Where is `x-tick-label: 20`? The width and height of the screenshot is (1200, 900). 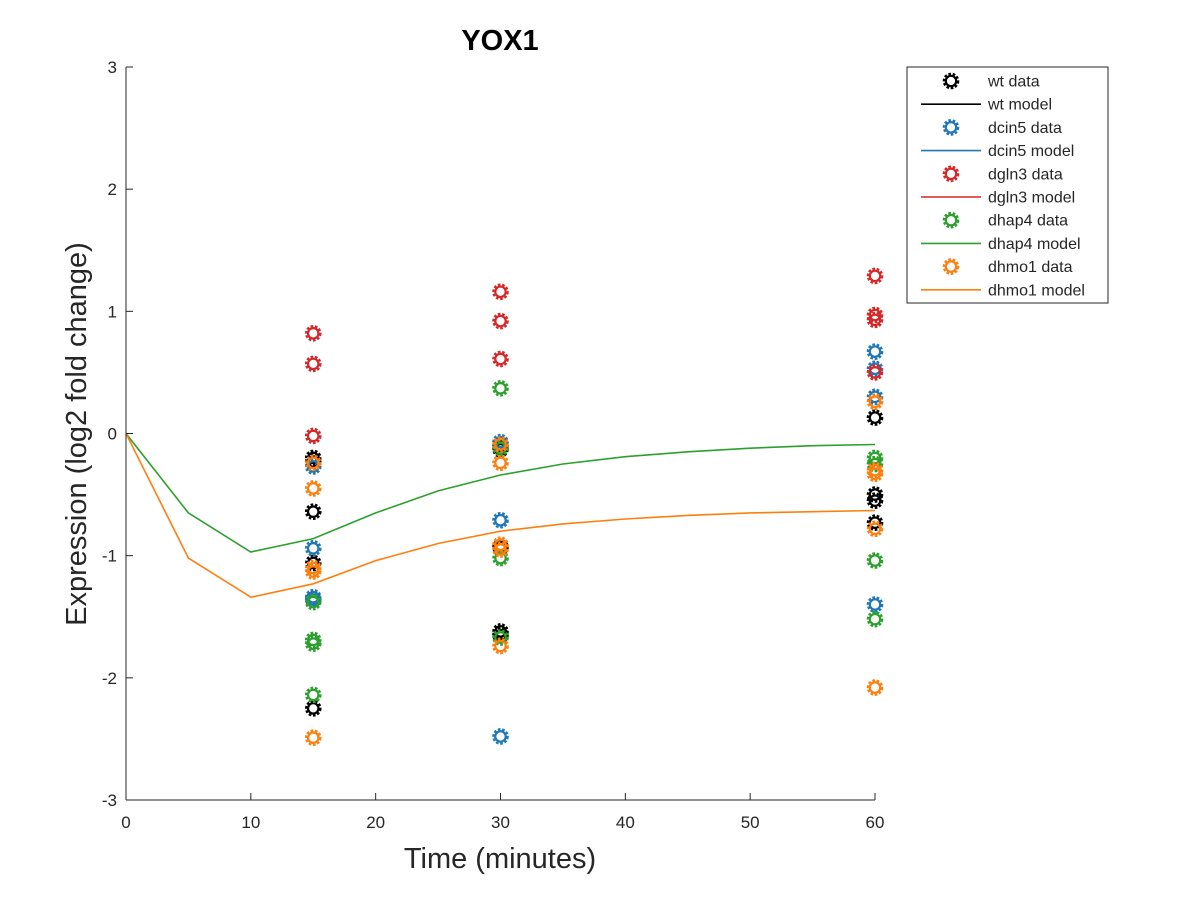 x-tick-label: 20 is located at coordinates (375, 822).